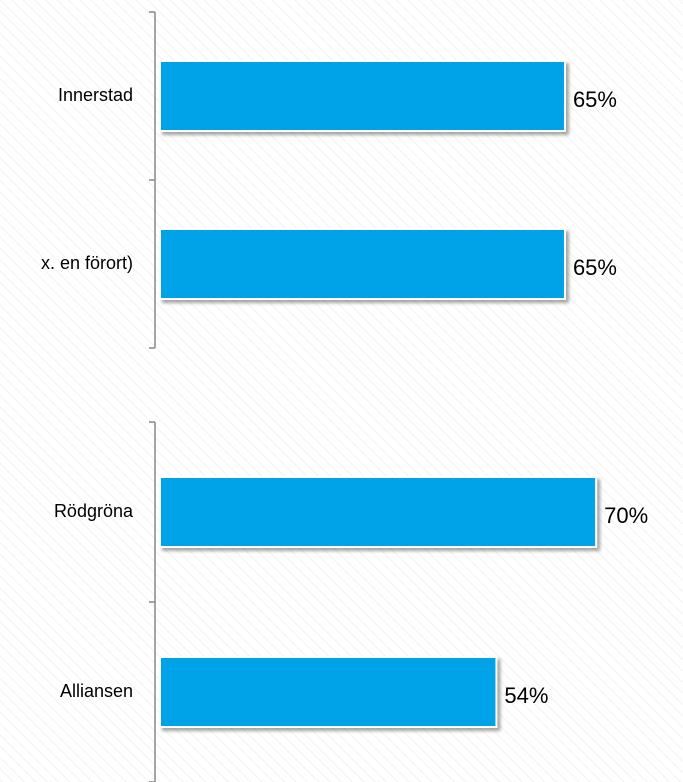  What do you see at coordinates (96, 691) in the screenshot?
I see `category-label: Alliansen` at bounding box center [96, 691].